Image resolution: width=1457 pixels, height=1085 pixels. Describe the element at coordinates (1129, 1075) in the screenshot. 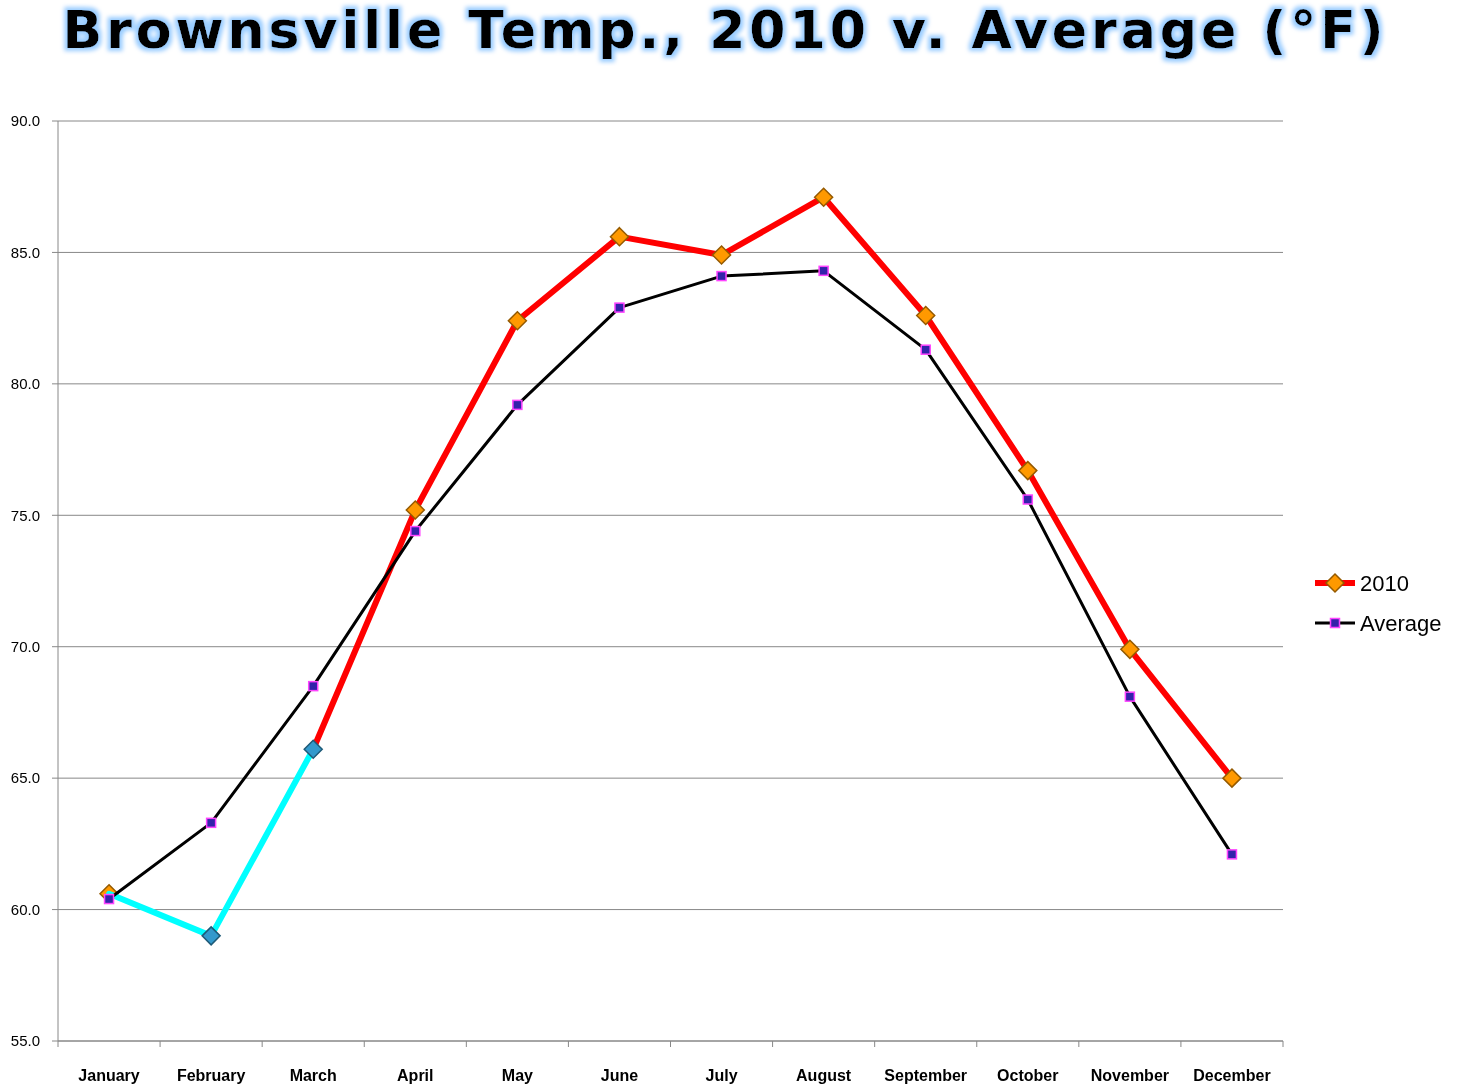

I see `x-tick-label: November` at that location.